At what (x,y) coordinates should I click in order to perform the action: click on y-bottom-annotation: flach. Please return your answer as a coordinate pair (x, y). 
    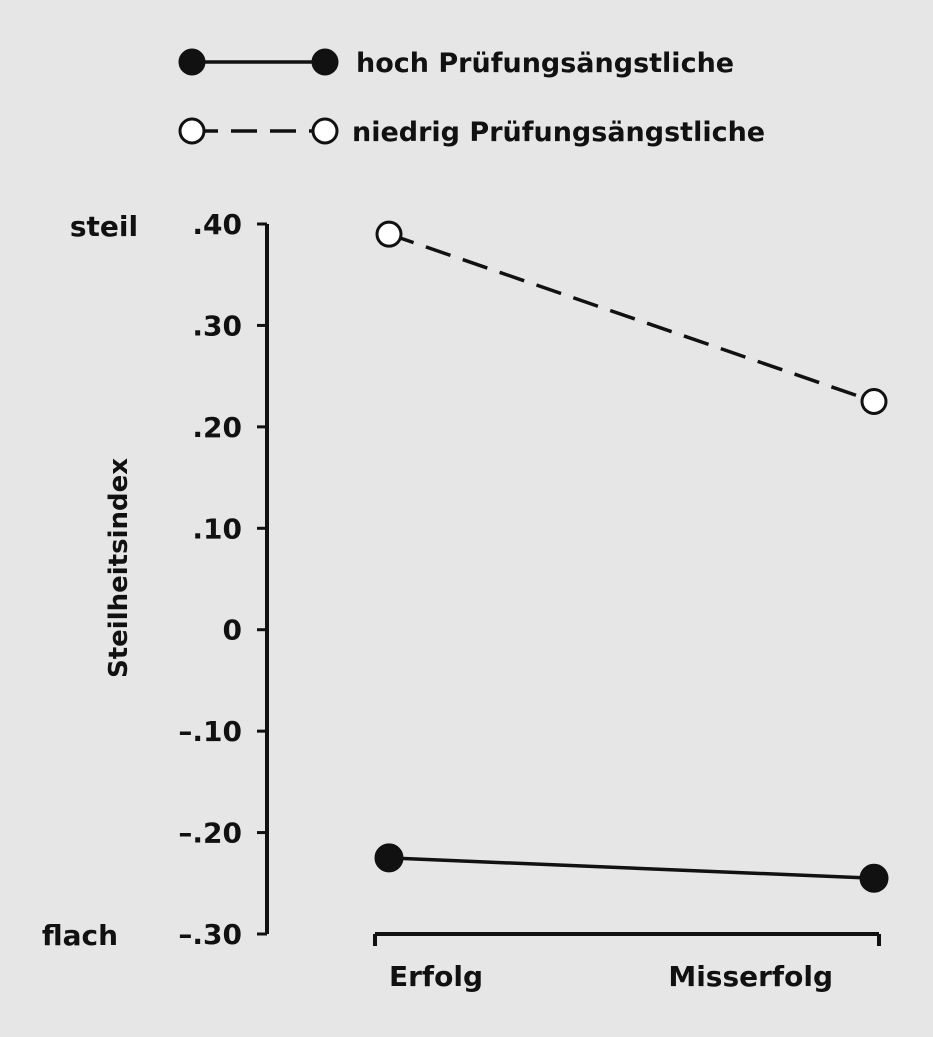
    Looking at the image, I should click on (80, 935).